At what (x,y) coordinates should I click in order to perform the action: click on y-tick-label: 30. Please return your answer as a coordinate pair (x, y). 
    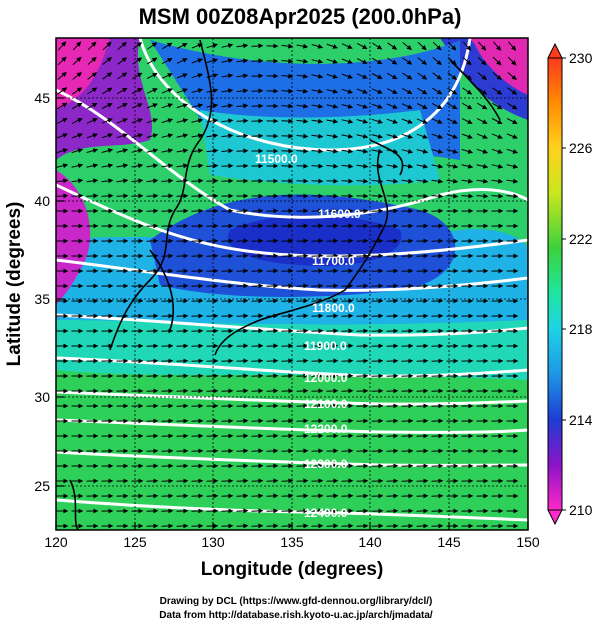
    Looking at the image, I should click on (42, 397).